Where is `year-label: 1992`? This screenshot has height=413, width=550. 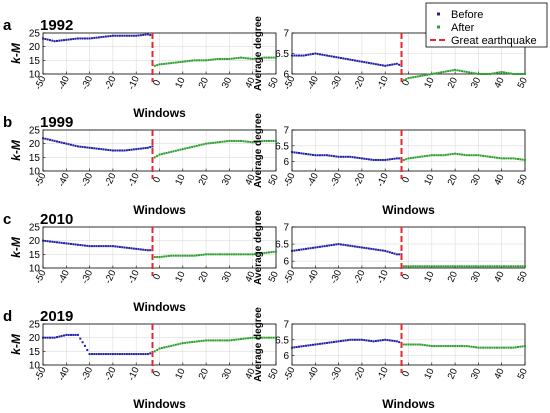
year-label: 1992 is located at coordinates (56, 25).